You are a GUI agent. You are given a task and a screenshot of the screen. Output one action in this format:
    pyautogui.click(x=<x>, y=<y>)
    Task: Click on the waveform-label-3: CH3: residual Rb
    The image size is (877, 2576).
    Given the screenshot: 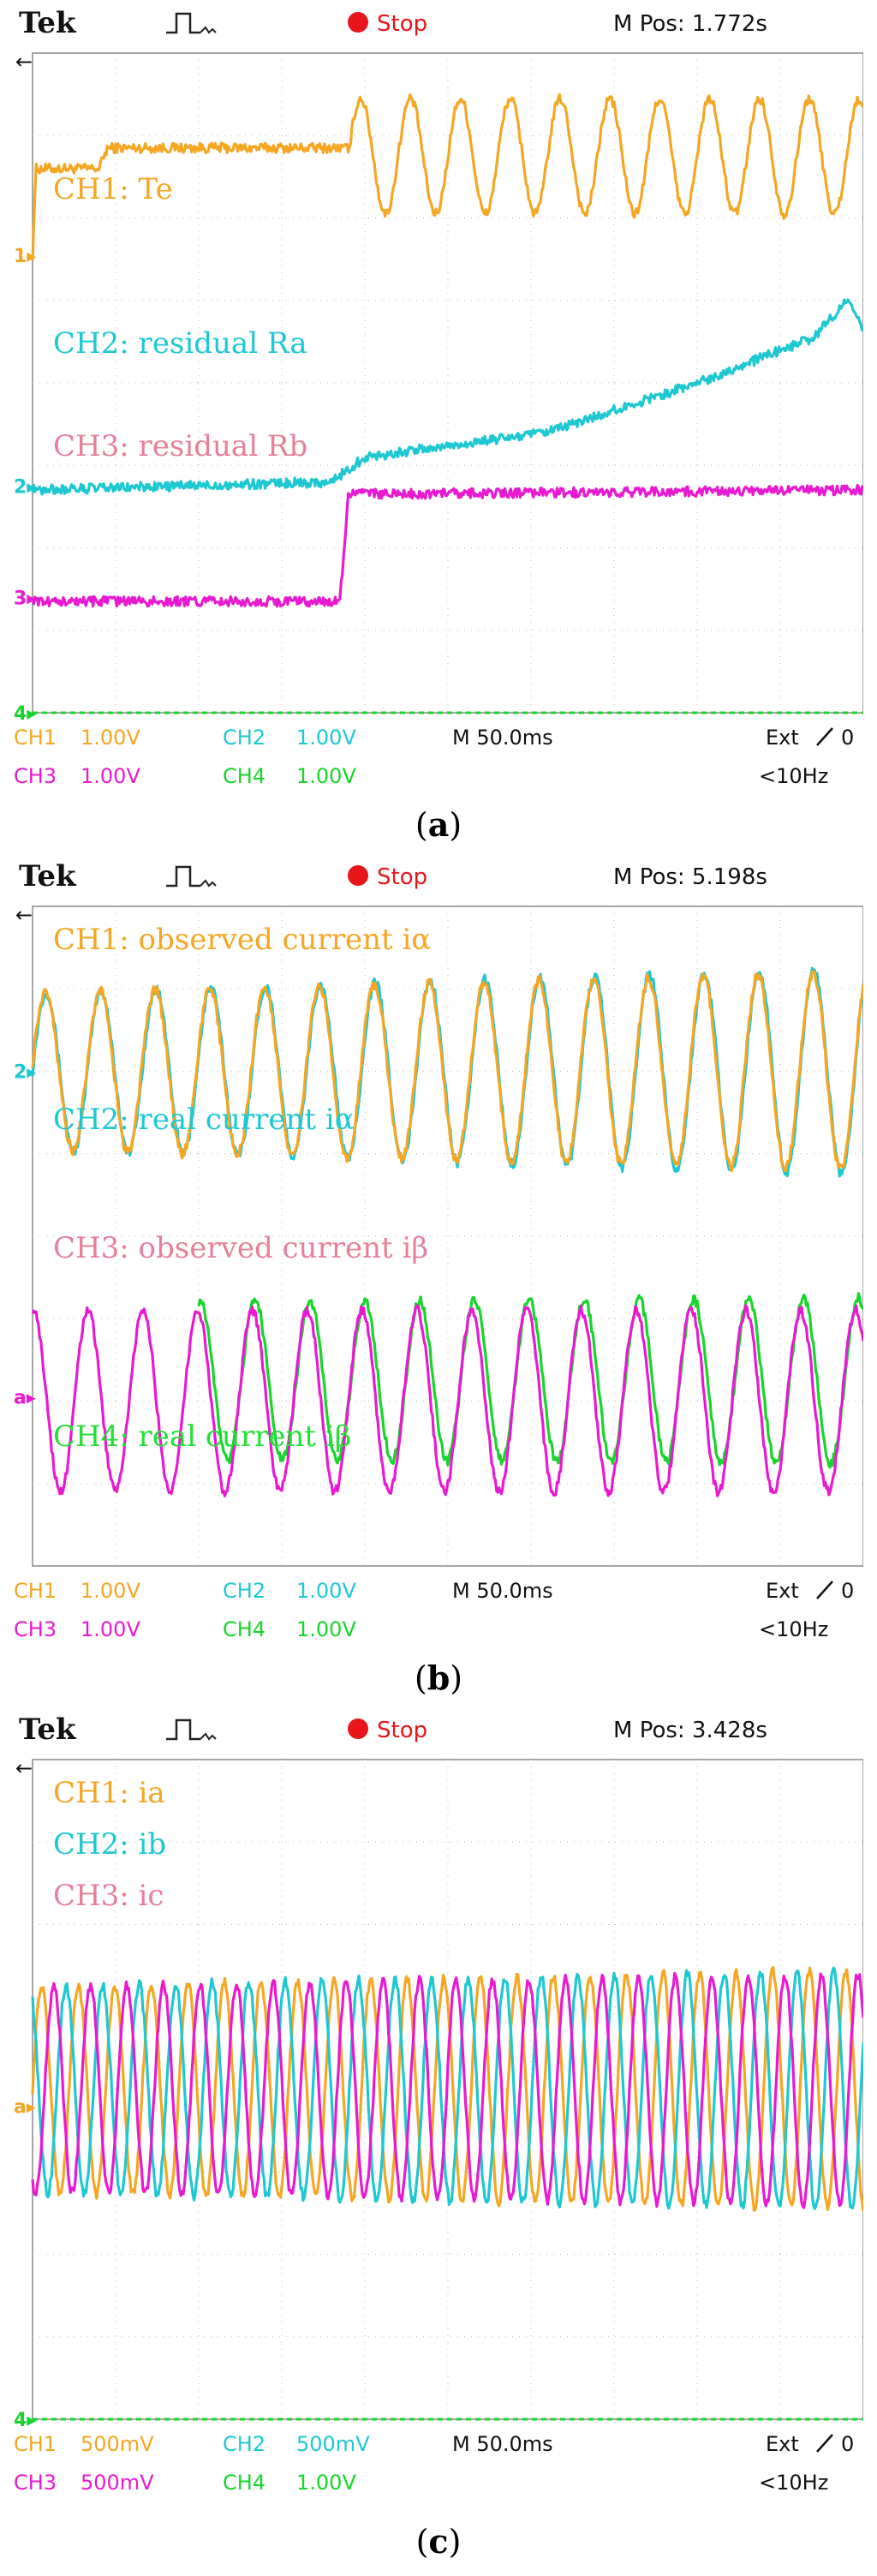 What is the action you would take?
    pyautogui.click(x=180, y=446)
    